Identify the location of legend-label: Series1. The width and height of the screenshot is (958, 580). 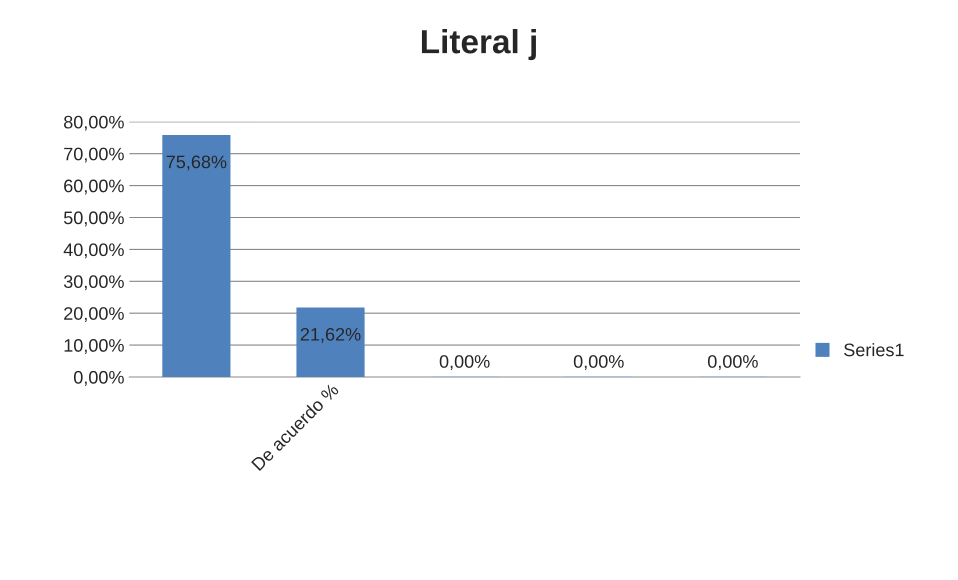
(874, 349).